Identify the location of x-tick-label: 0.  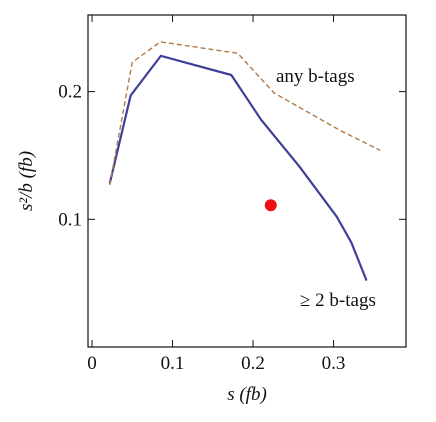
(92, 363).